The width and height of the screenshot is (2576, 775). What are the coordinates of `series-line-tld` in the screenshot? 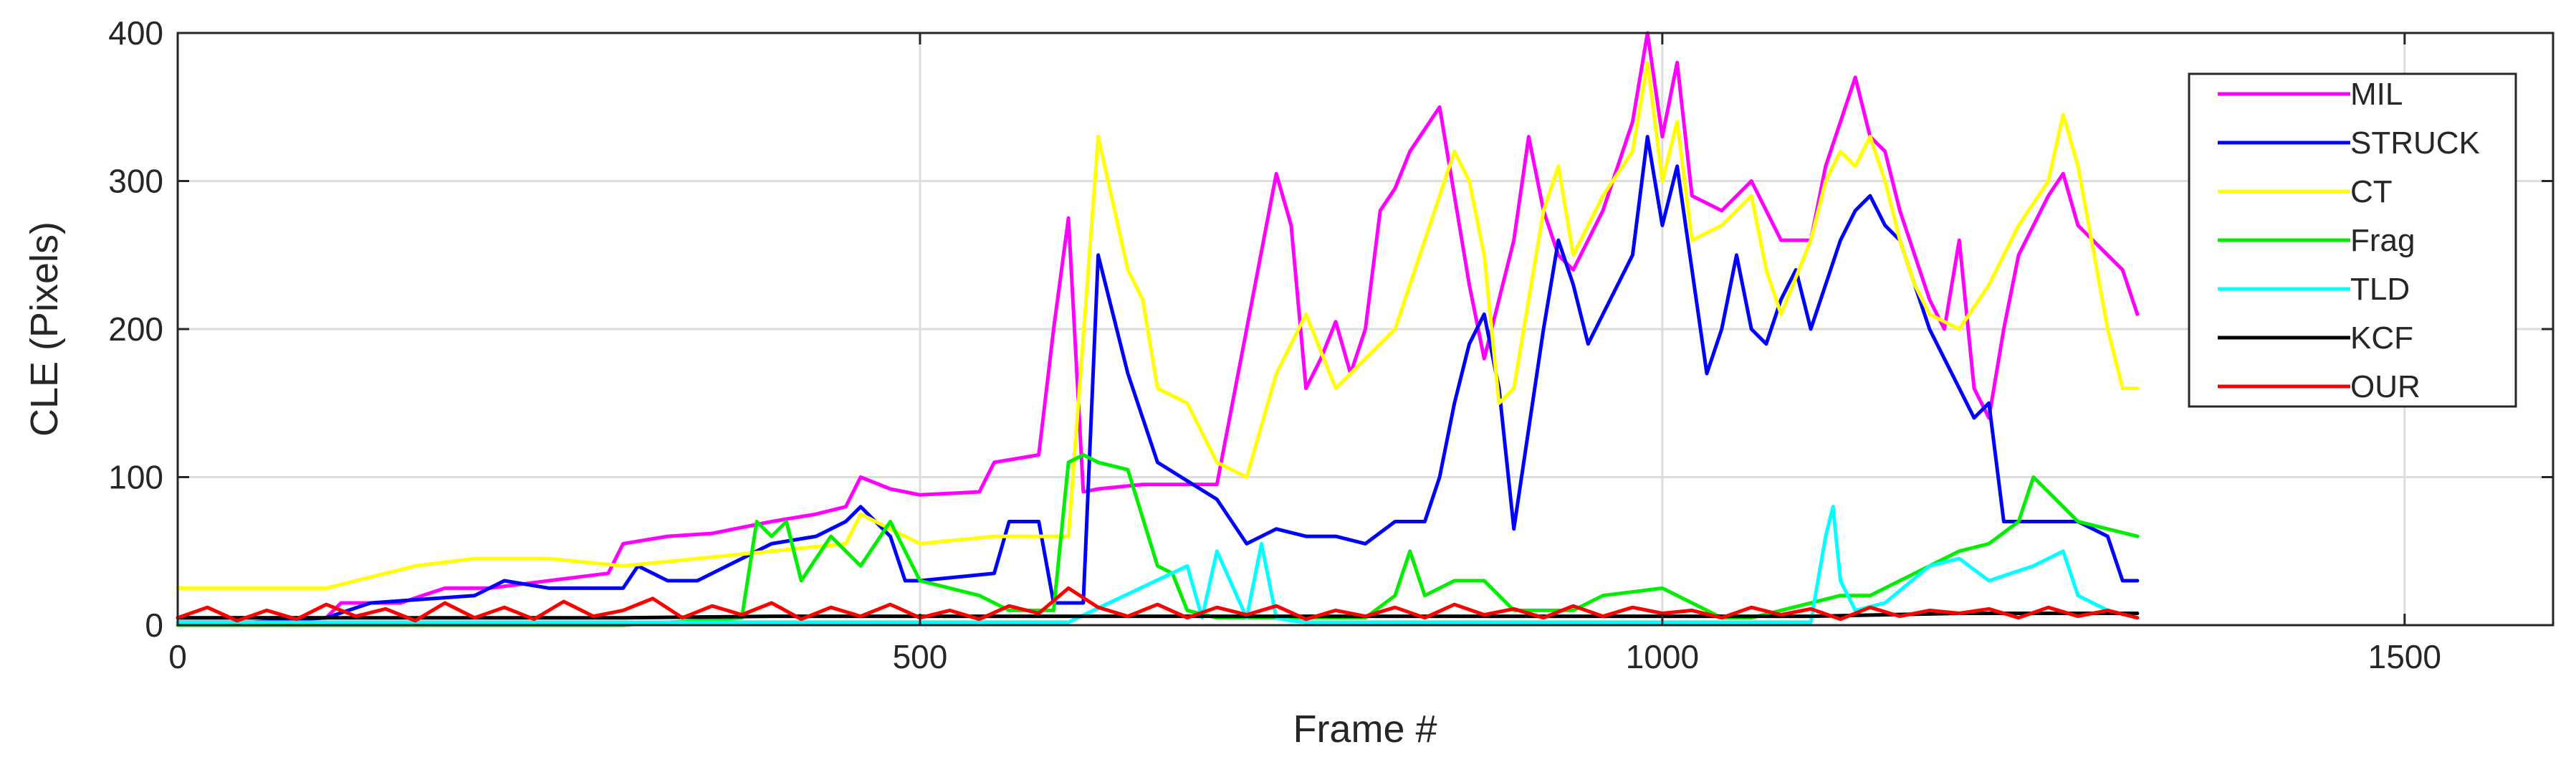 It's located at (1158, 564).